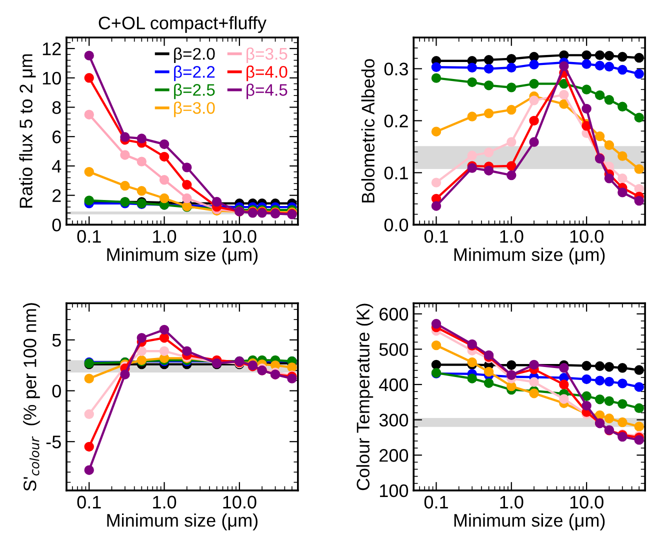 The width and height of the screenshot is (665, 536). Describe the element at coordinates (368, 130) in the screenshot. I see `y-axis-title: Bolometric Albedo` at that location.